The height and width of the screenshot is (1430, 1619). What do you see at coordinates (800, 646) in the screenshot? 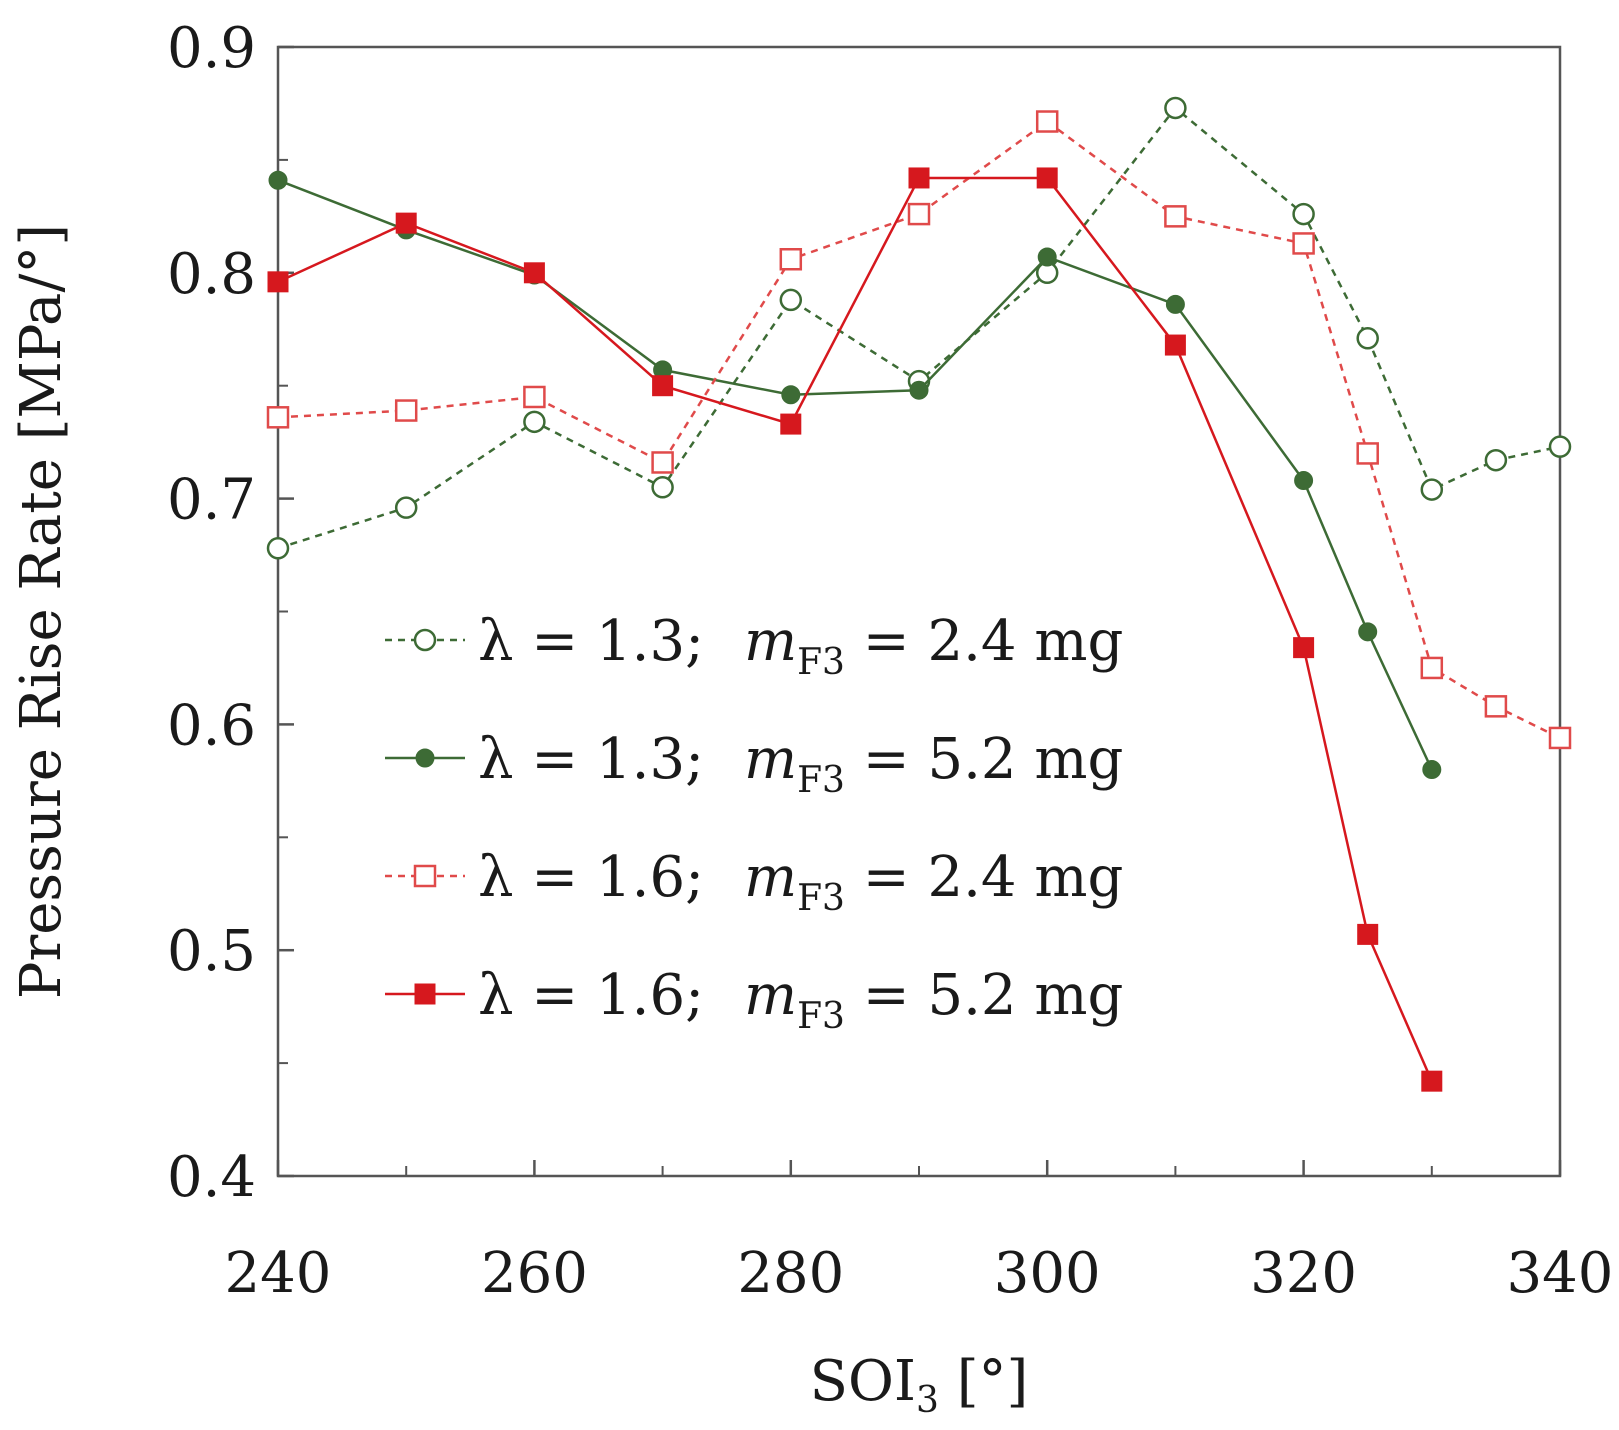
I see `legend-label: λ = 1.3; mF3 = 2.4 mg` at bounding box center [800, 646].